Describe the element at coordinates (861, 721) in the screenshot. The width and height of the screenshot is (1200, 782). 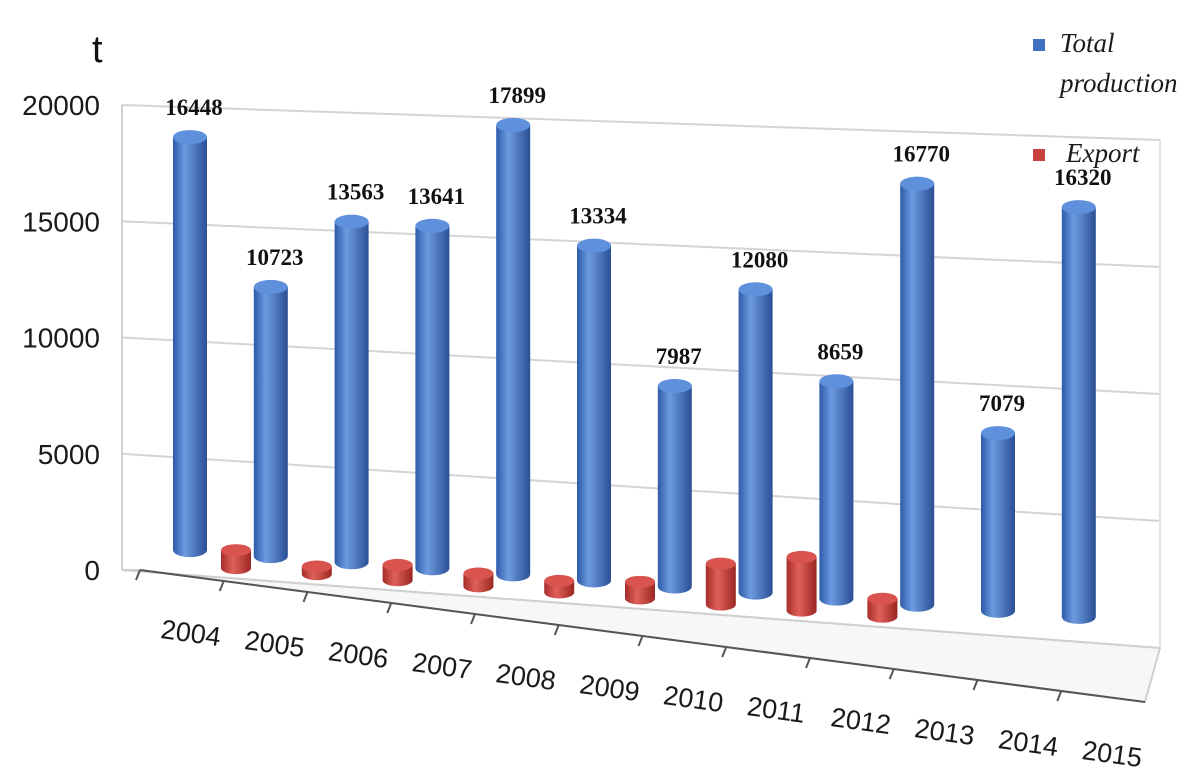
I see `x-tick-label: 2012` at that location.